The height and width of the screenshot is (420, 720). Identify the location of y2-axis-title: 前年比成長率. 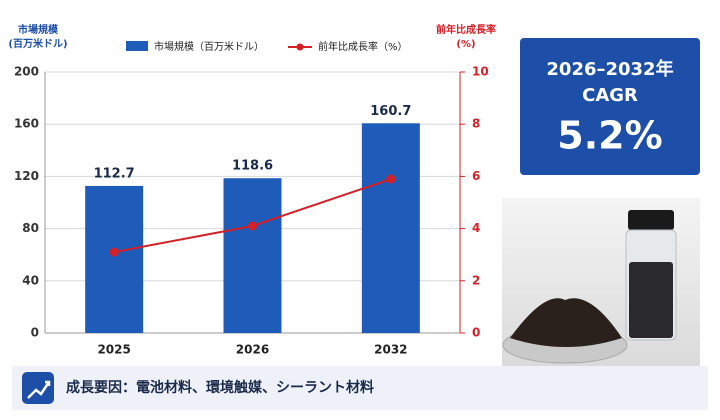
(466, 29).